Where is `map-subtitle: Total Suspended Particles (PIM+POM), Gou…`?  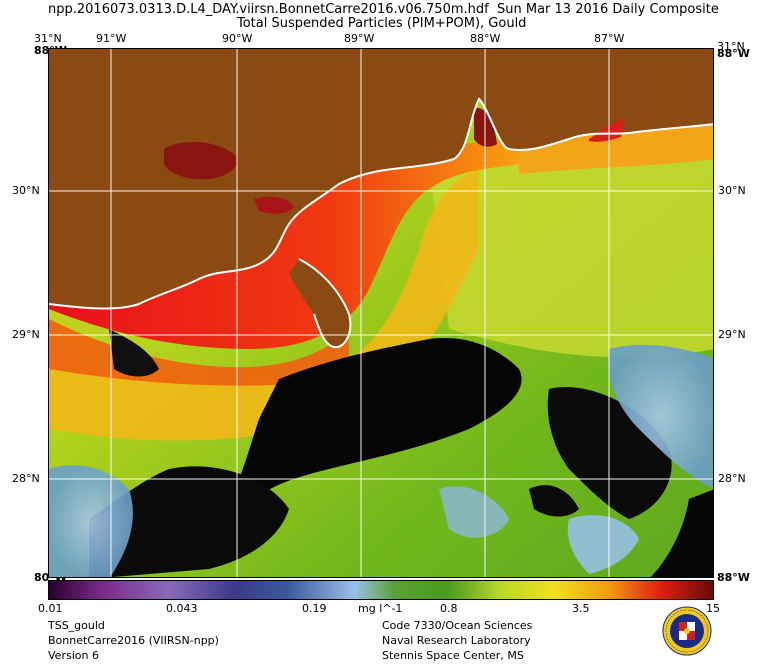 map-subtitle: Total Suspended Particles (PIM+POM), Gou… is located at coordinates (382, 23).